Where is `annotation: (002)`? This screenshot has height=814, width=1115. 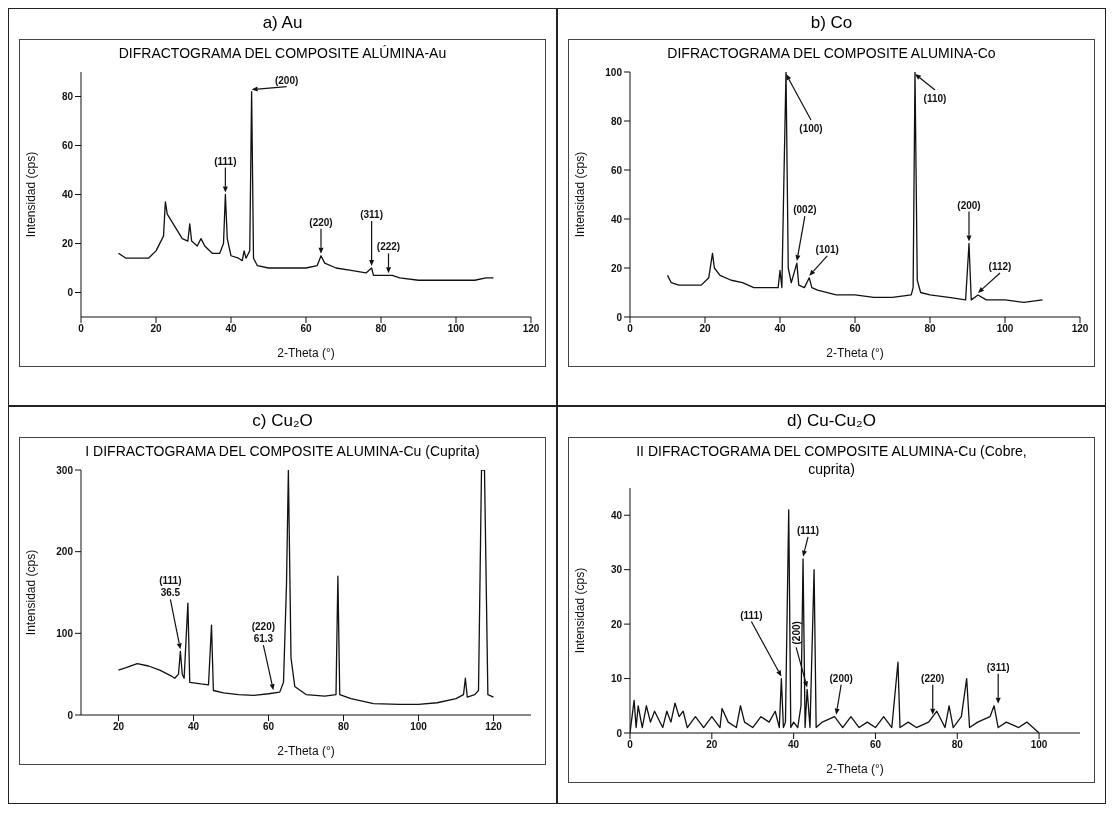 annotation: (002) is located at coordinates (805, 210).